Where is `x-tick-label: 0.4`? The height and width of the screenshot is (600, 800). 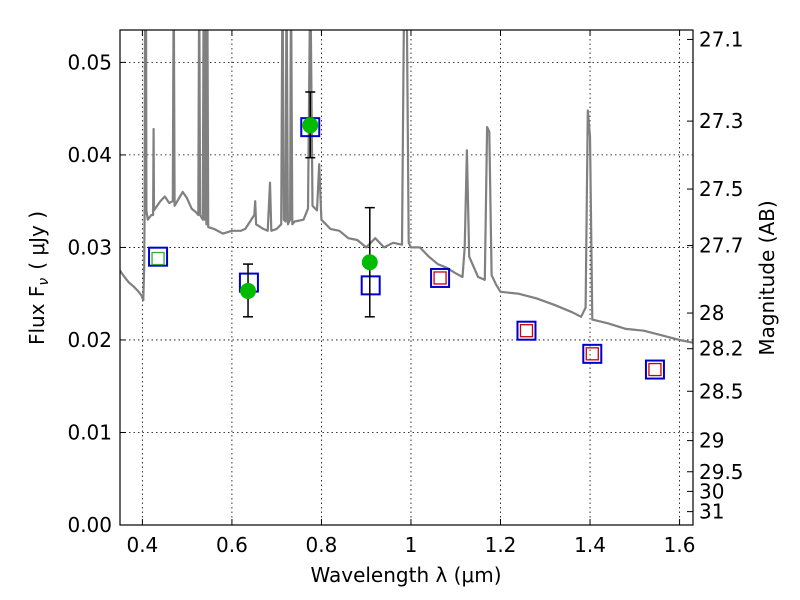 x-tick-label: 0.4 is located at coordinates (142, 545).